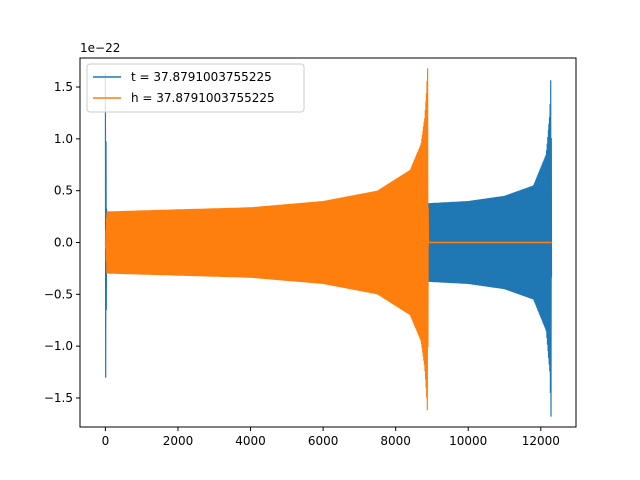  Describe the element at coordinates (63, 139) in the screenshot. I see `y-tick-label: 1.0` at that location.